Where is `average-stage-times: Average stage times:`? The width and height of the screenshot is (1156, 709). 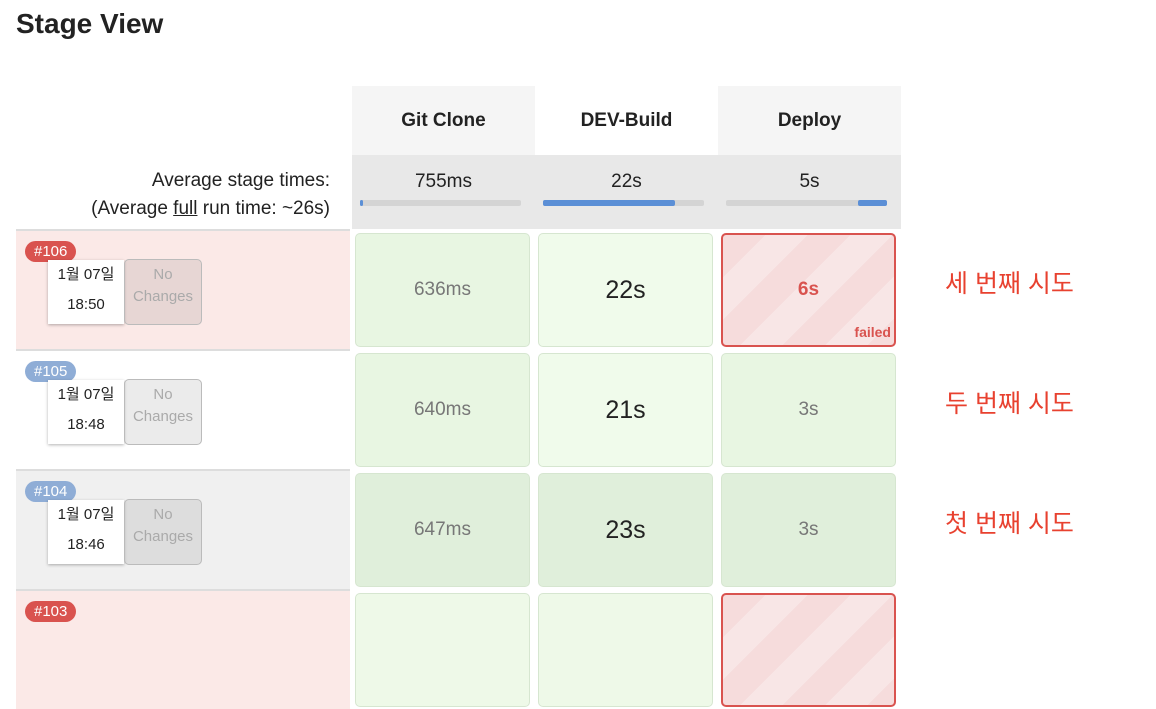 average-stage-times: Average stage times: is located at coordinates (240, 180).